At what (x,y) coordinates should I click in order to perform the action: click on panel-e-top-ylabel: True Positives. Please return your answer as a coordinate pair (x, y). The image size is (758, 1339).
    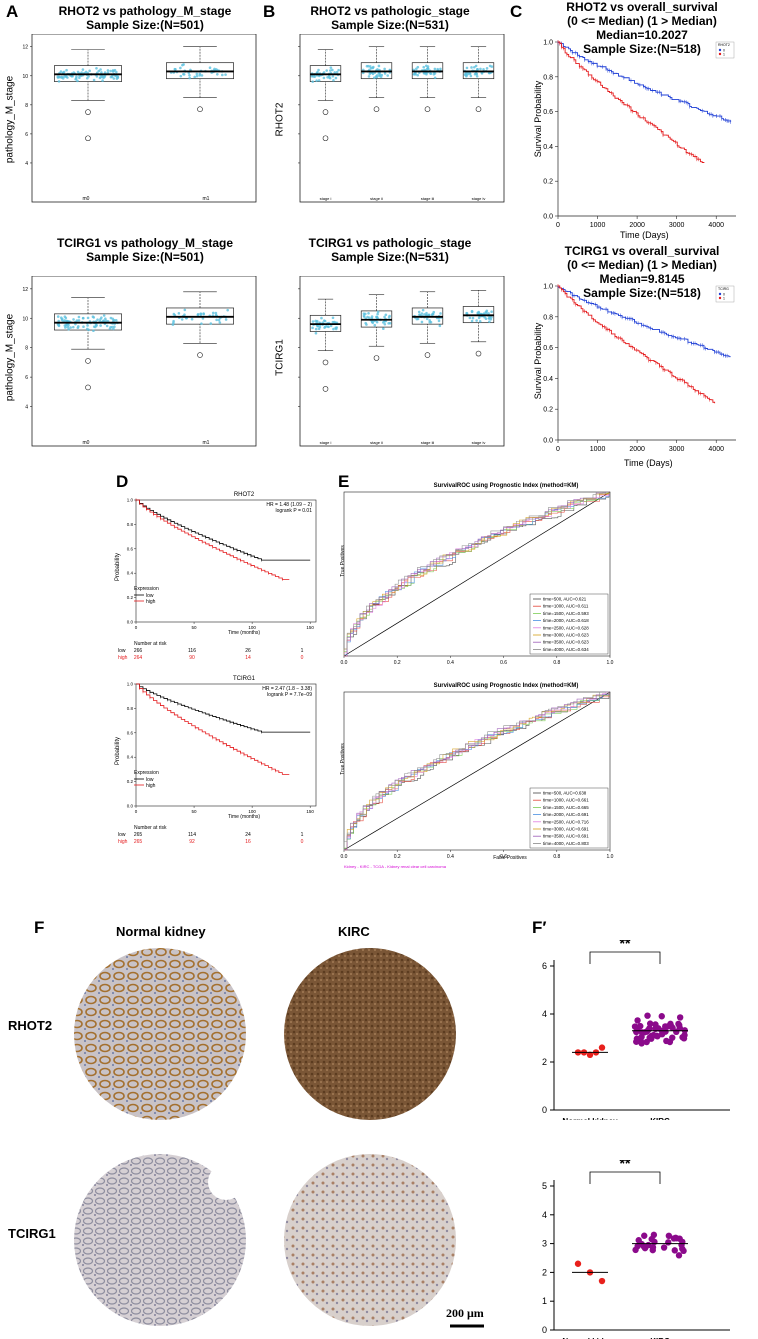
    Looking at the image, I should click on (343, 561).